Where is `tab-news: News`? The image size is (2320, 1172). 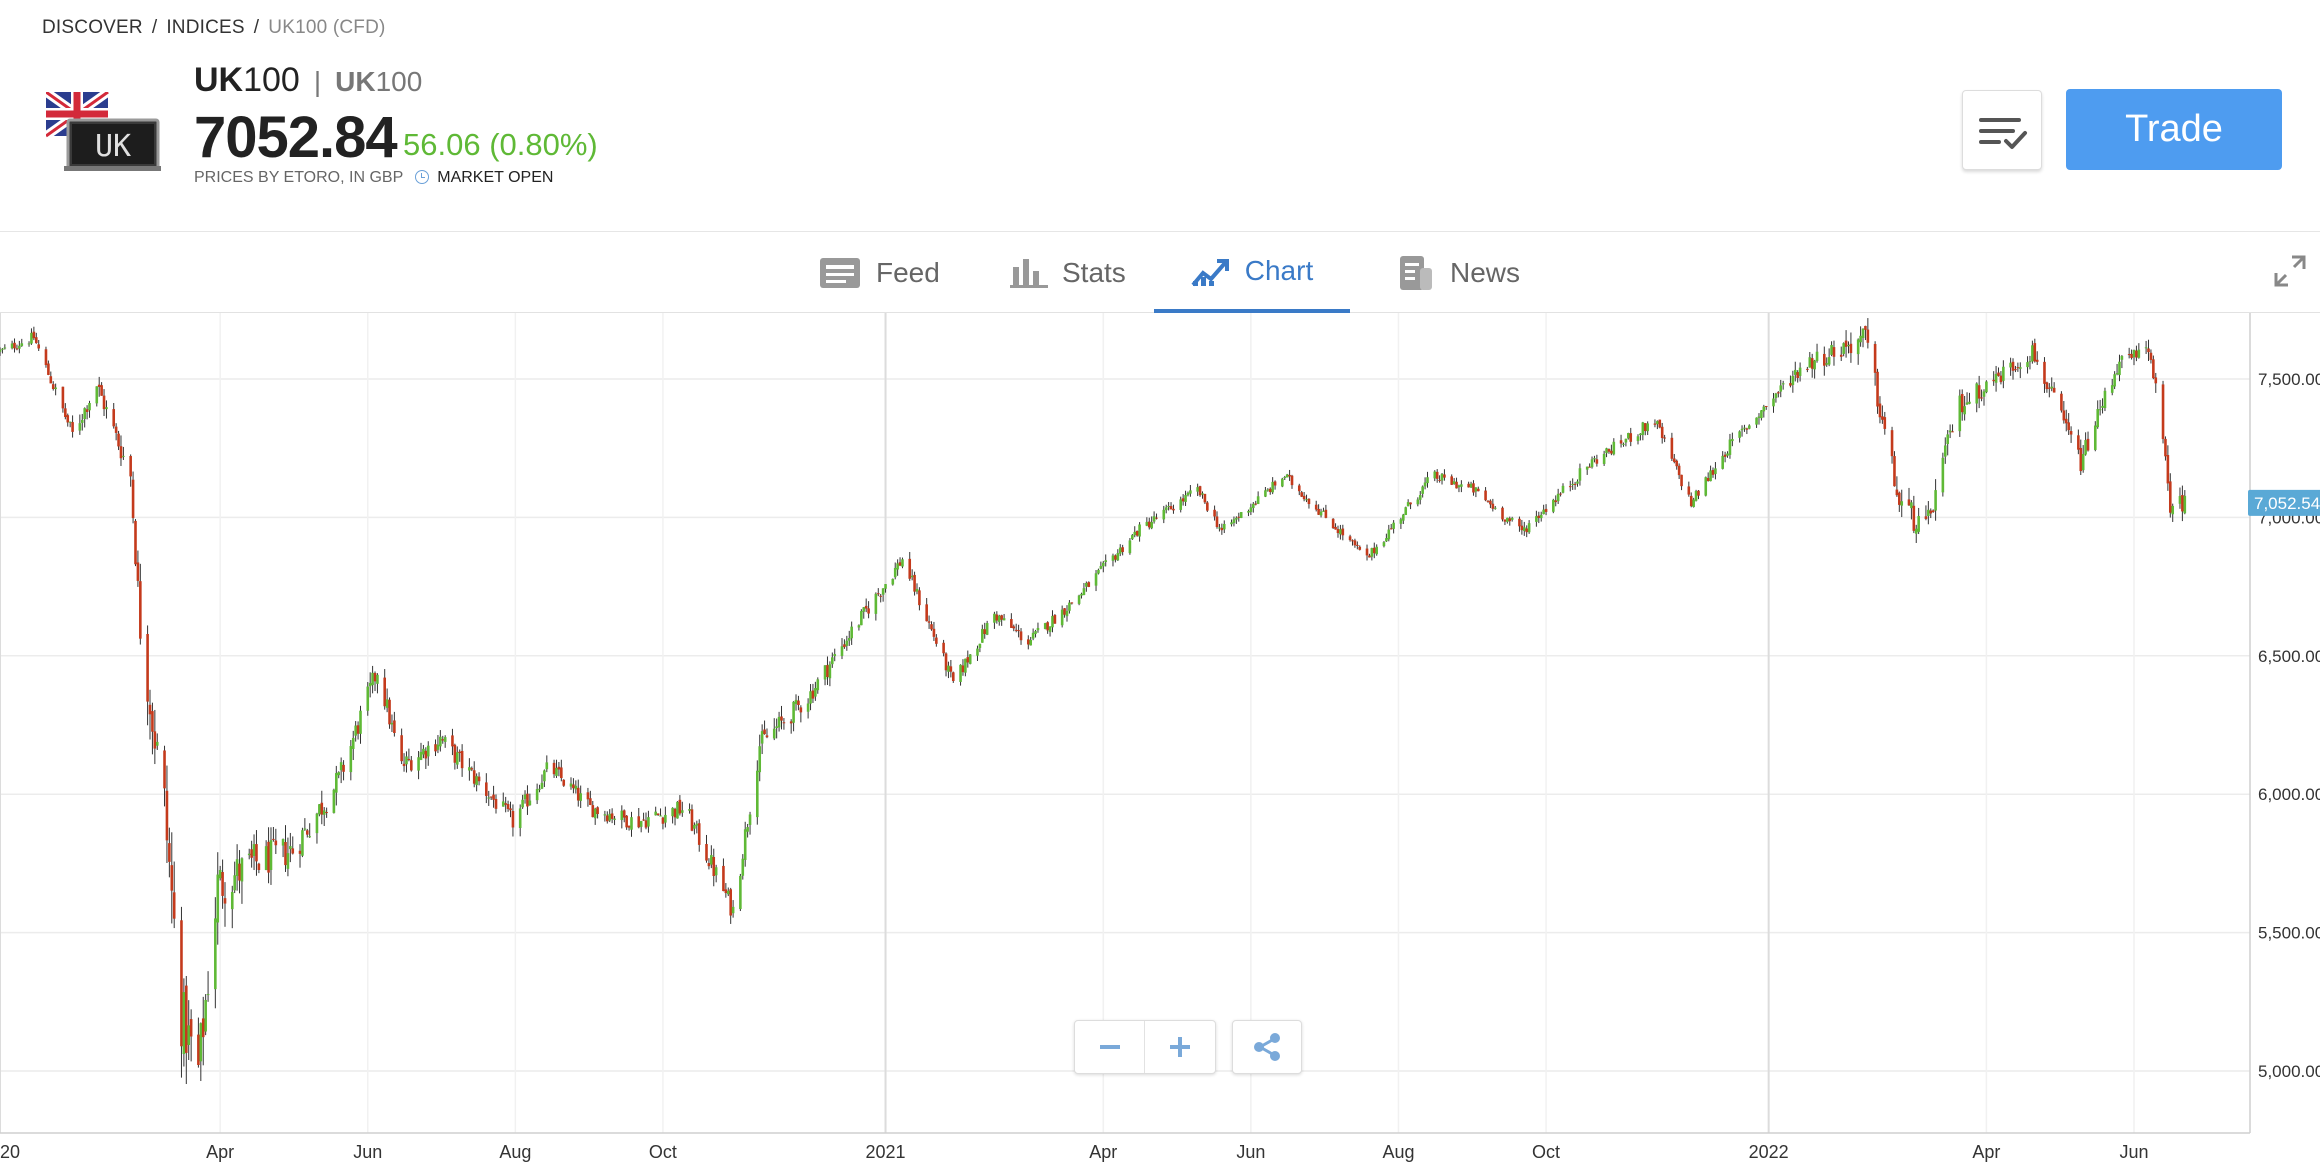 tab-news: News is located at coordinates (1459, 273).